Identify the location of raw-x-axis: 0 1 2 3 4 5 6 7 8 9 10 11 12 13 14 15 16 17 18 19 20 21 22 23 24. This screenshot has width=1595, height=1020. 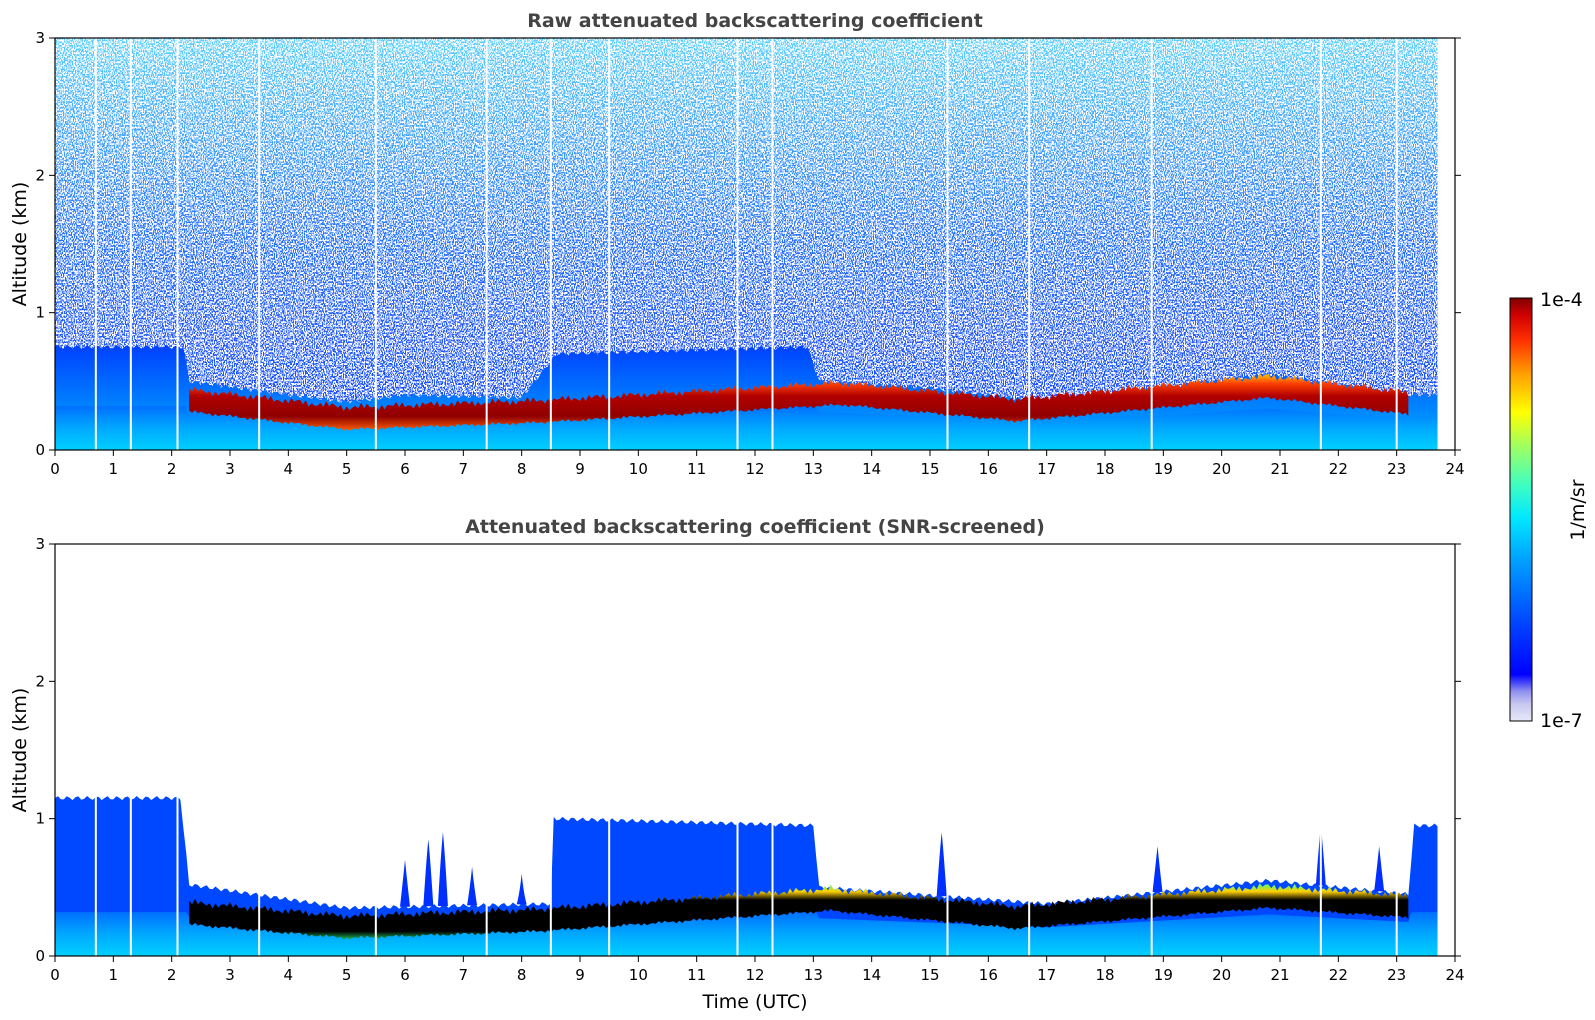
(757, 464).